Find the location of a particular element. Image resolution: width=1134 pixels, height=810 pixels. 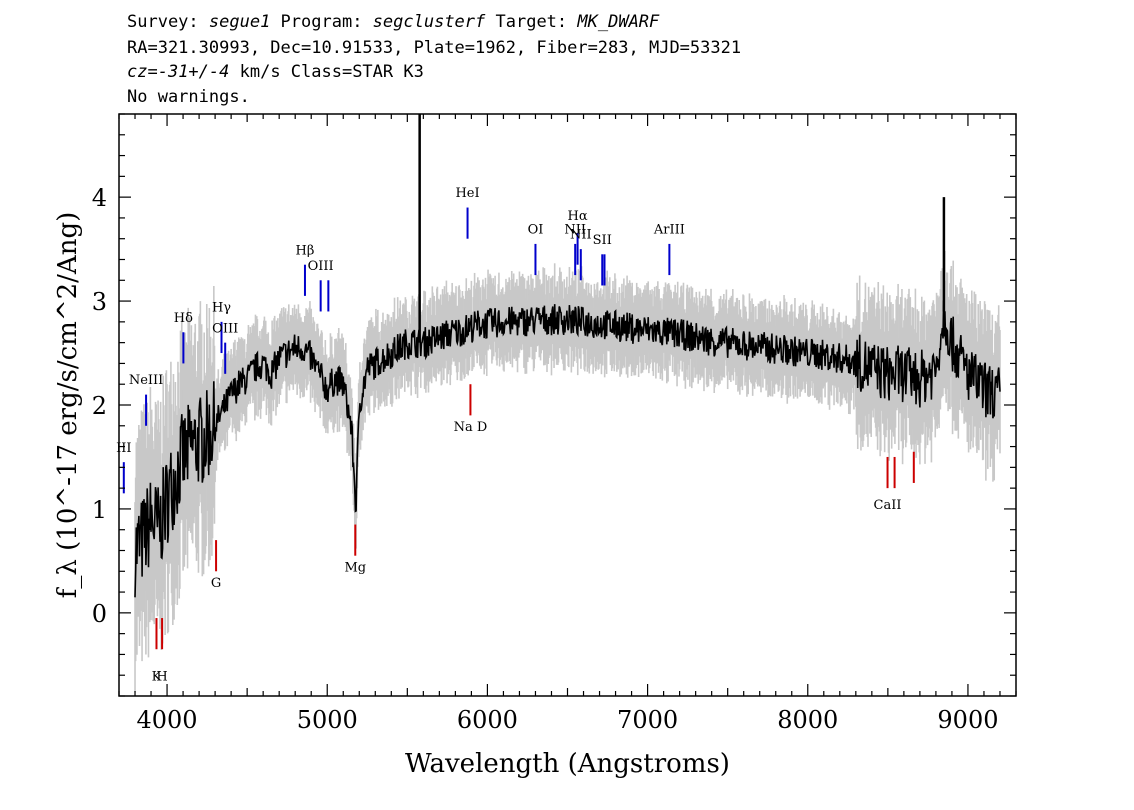

survey-value: segue1 is located at coordinates (239, 22).